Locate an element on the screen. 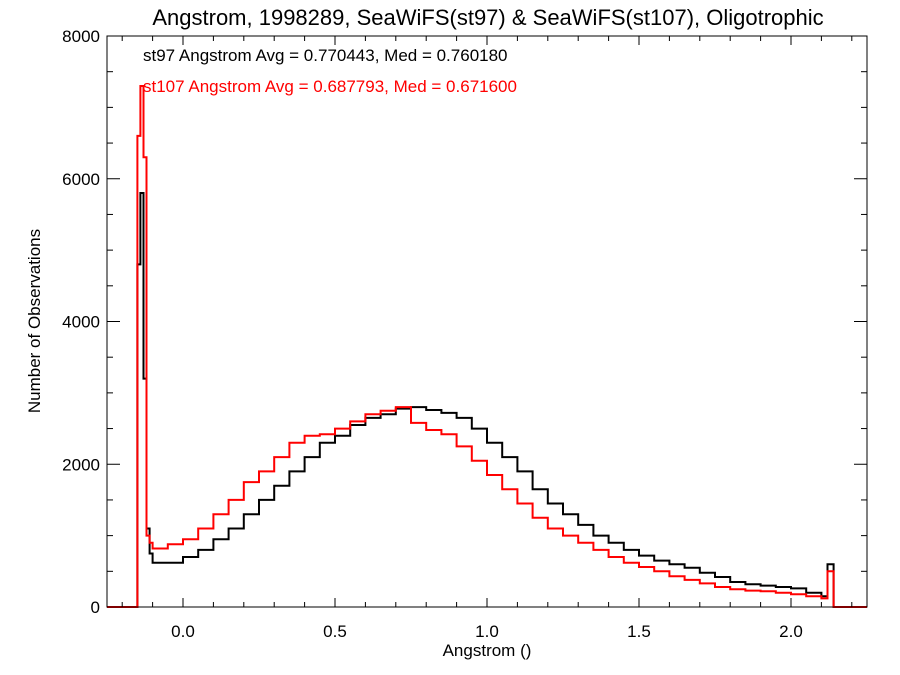 This screenshot has width=900, height=675. x-tick-label: 1.5 is located at coordinates (639, 631).